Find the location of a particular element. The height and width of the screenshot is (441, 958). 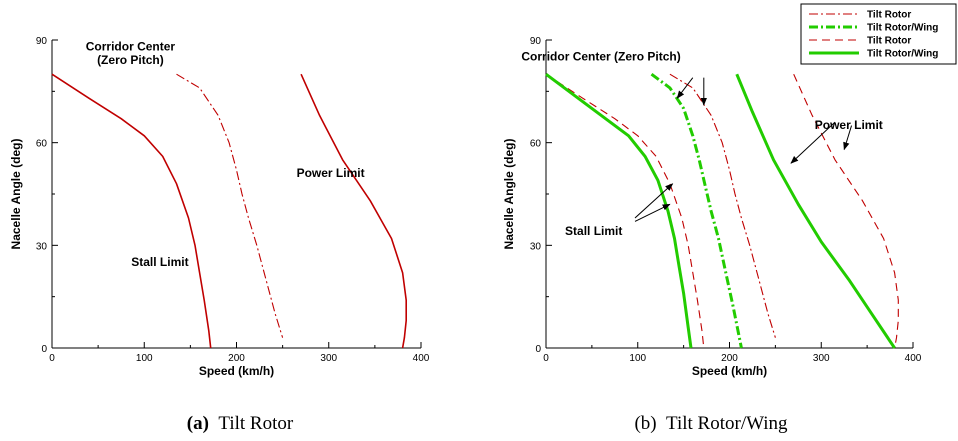

annotation-label: Corridor Center (Zero Pitch) is located at coordinates (600, 57).